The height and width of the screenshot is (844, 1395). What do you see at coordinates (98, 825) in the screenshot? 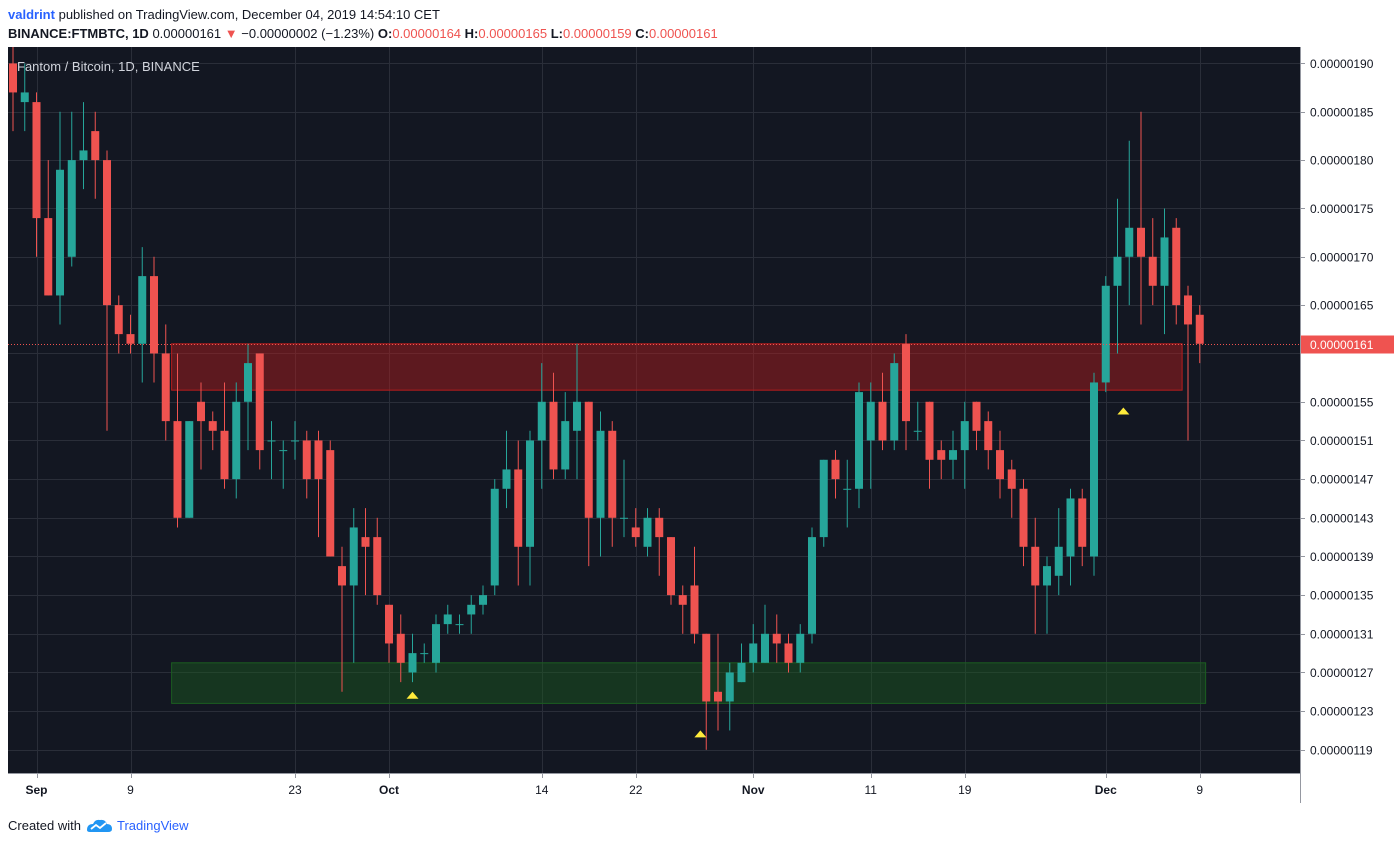
I see `footer: Created with TradingView` at bounding box center [98, 825].